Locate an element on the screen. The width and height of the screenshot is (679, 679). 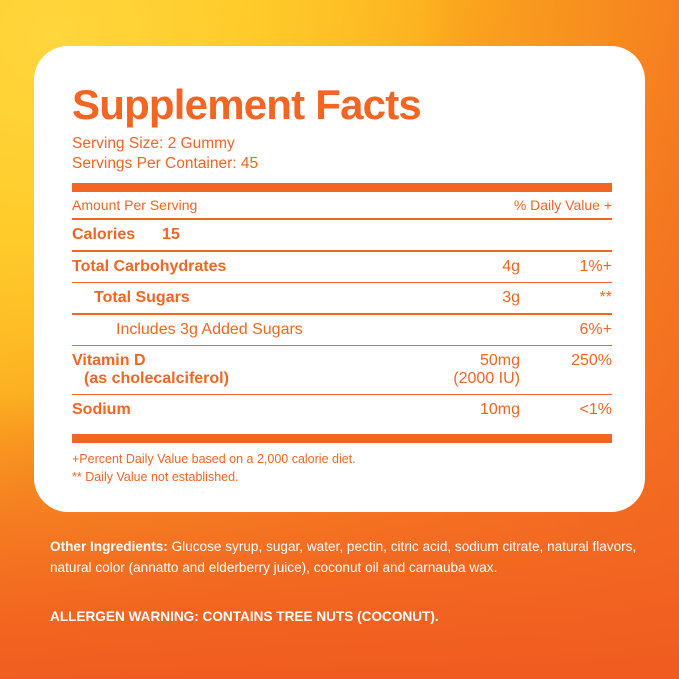
row-name-added-sugars: Includes 3g Added Sugars is located at coordinates (209, 329).